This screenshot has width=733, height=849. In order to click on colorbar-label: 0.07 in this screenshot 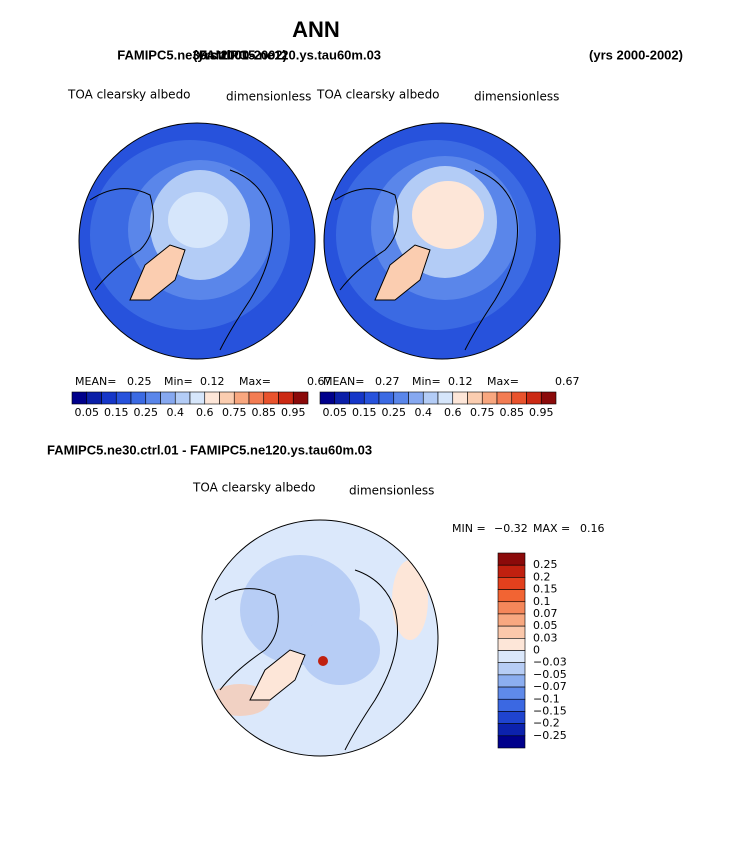, I will do `click(545, 613)`.